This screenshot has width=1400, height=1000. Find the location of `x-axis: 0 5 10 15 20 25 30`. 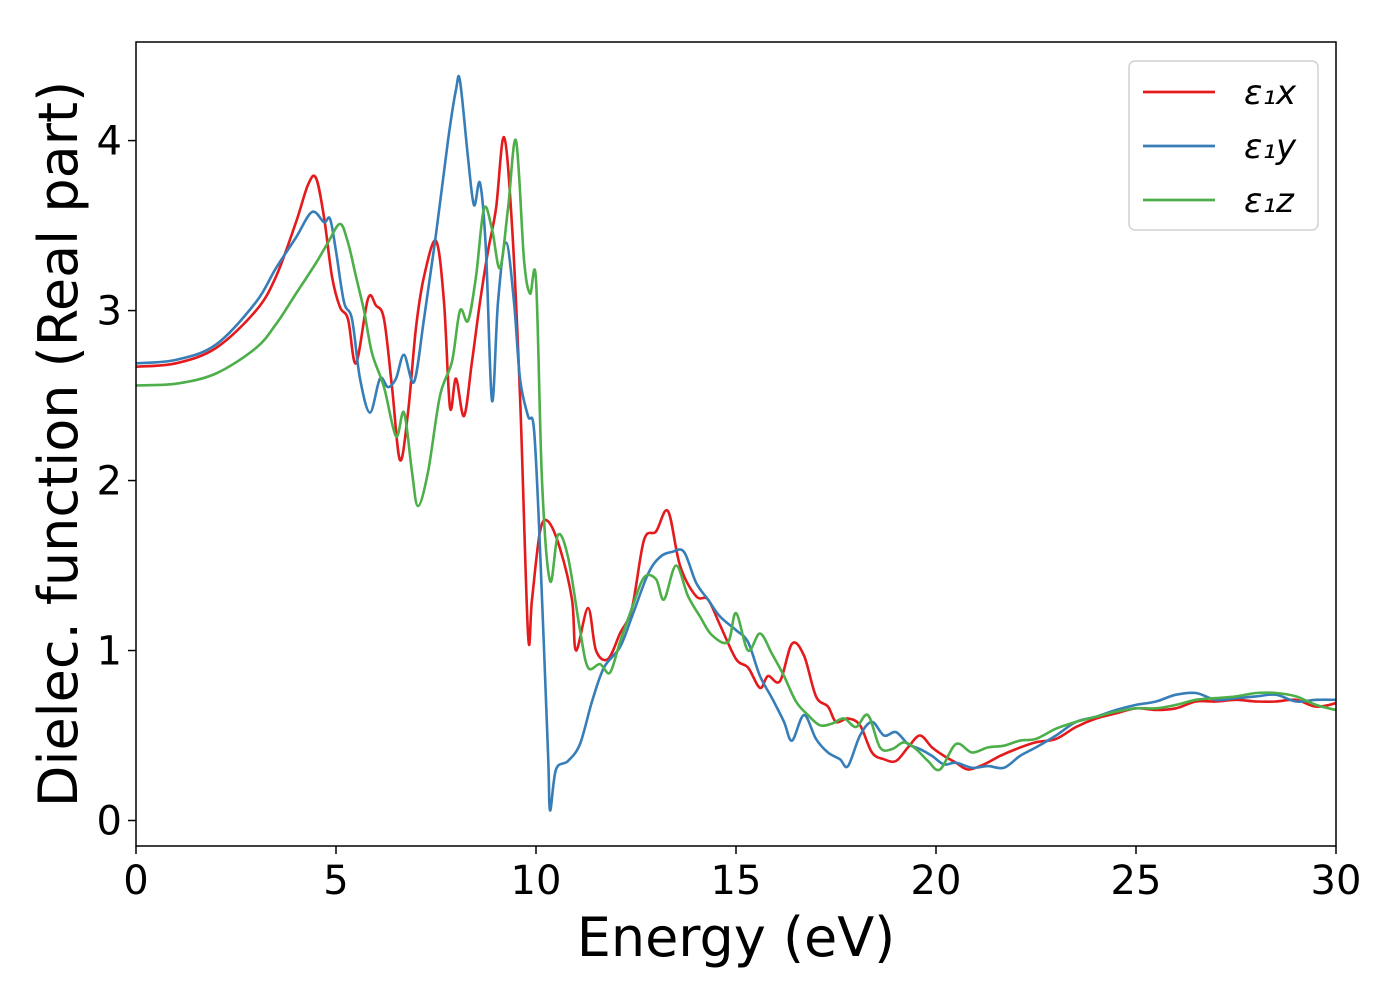

x-axis: 0 5 10 15 20 25 30 is located at coordinates (742, 875).